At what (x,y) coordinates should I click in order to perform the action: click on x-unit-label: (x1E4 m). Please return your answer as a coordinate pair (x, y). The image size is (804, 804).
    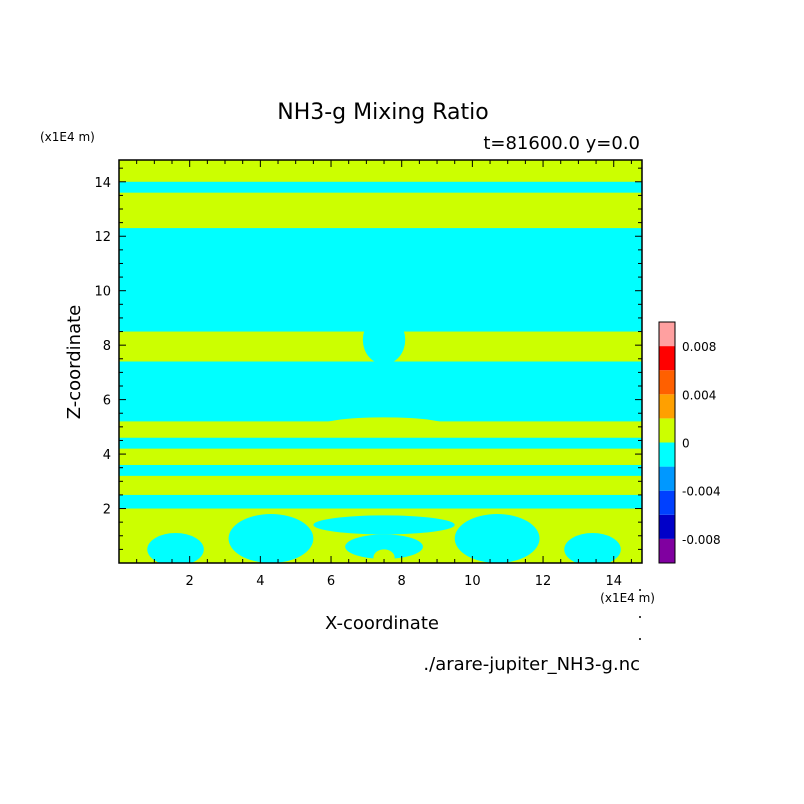
    Looking at the image, I should click on (627, 598).